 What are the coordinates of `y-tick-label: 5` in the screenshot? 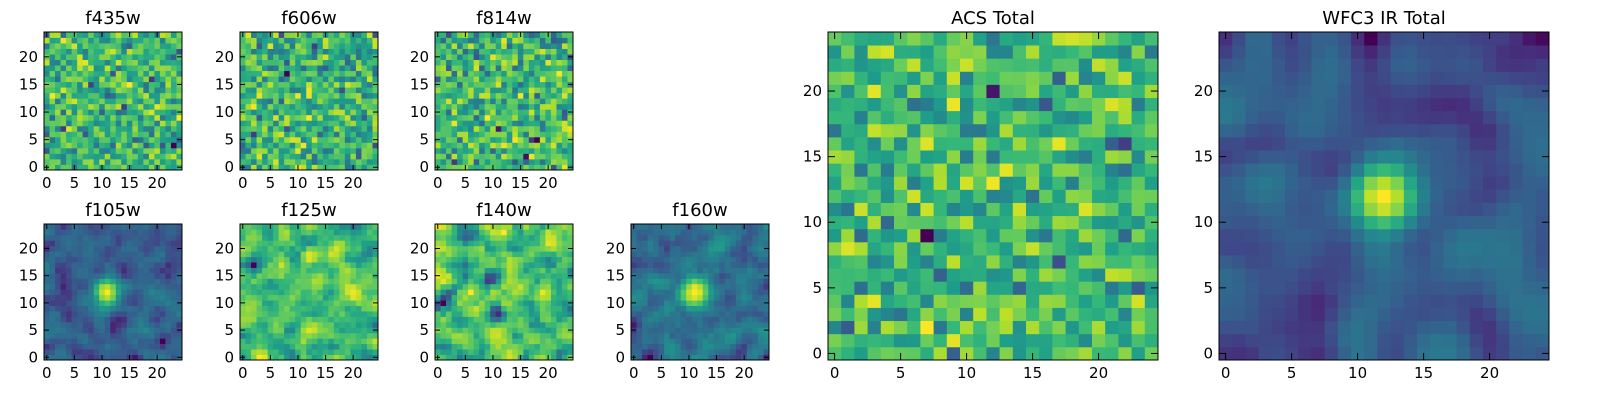 It's located at (229, 330).